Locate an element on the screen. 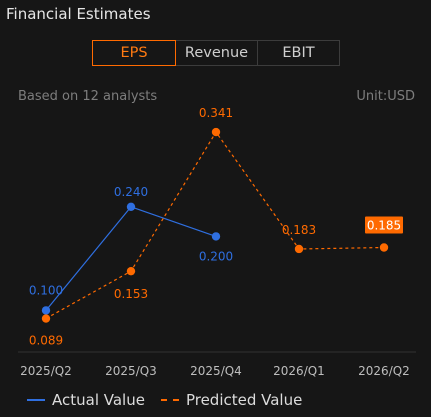 This screenshot has width=431, height=417. metric-tabs: EPS Revenue EBIT is located at coordinates (216, 53).